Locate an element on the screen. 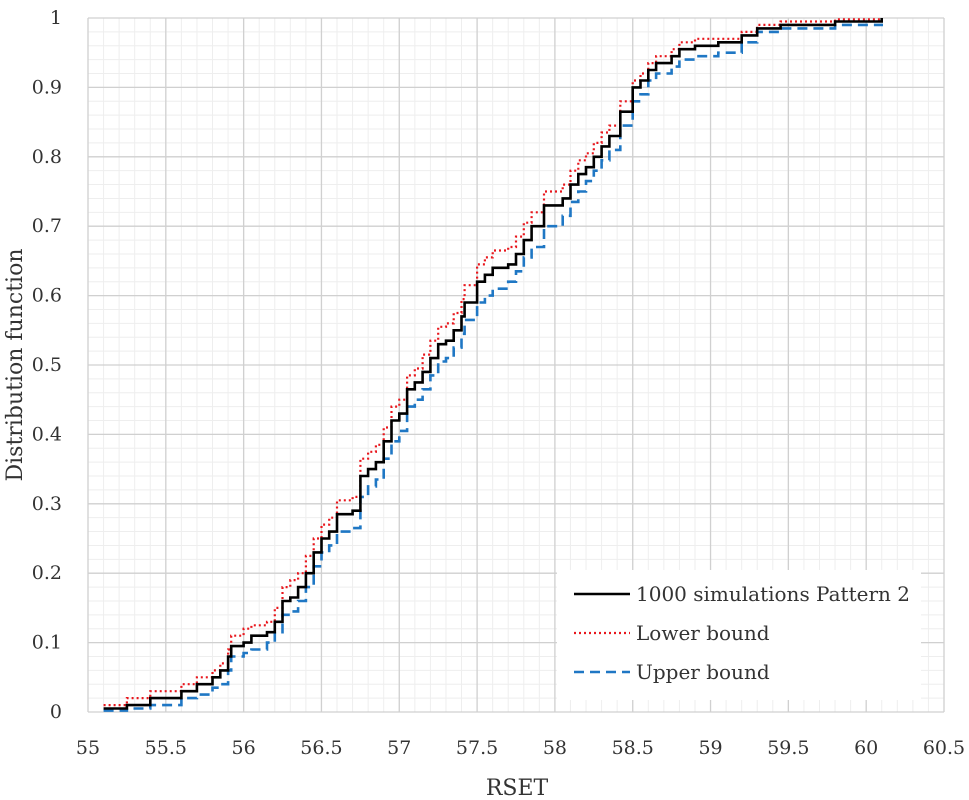 The width and height of the screenshot is (969, 800). x-tick-label: 56.5 is located at coordinates (321, 748).